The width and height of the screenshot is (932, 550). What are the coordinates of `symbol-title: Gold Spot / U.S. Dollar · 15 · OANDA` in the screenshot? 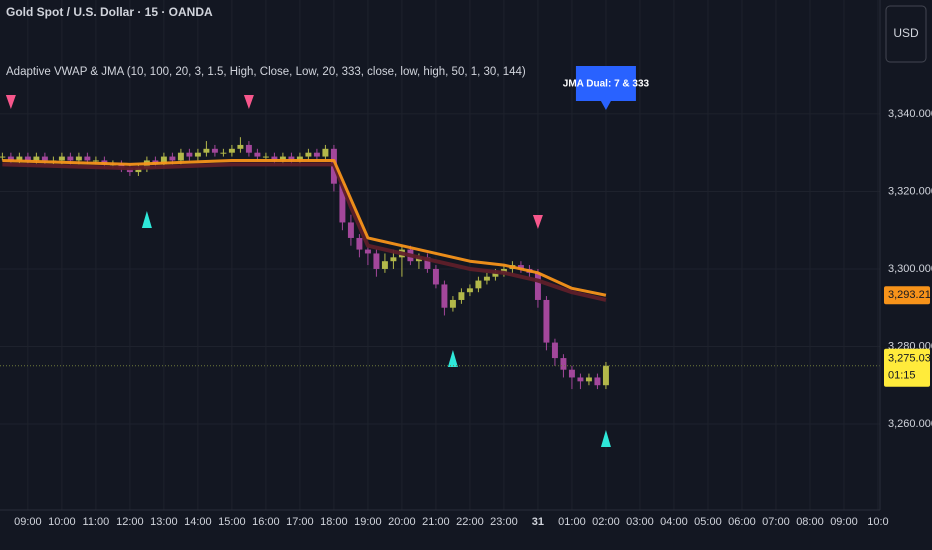 It's located at (109, 12).